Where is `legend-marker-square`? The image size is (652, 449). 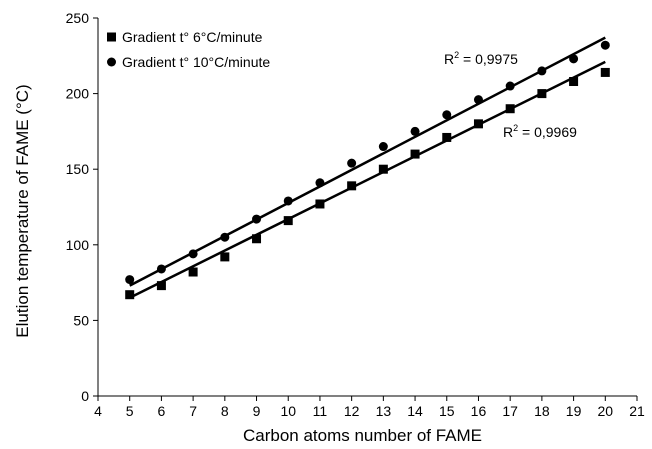
legend-marker-square is located at coordinates (111, 37).